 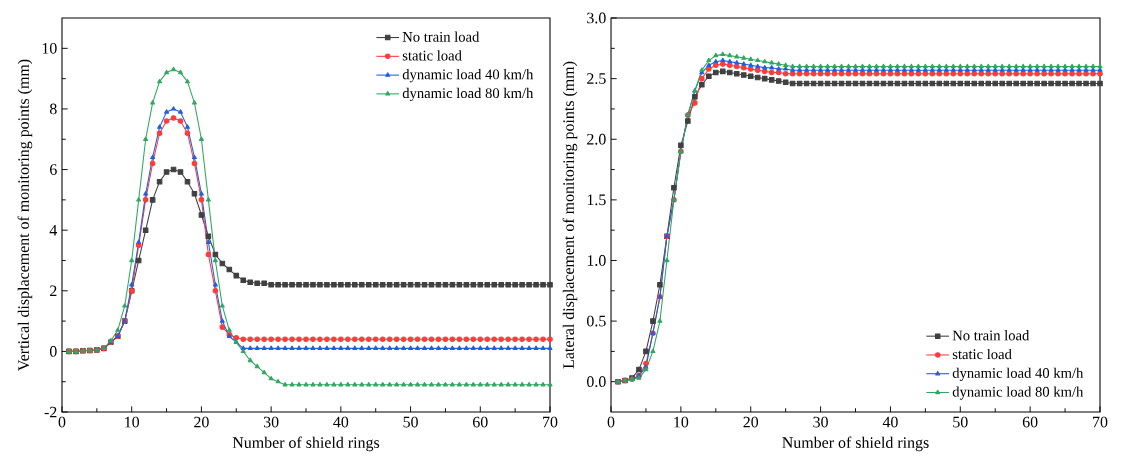 What do you see at coordinates (53, 351) in the screenshot?
I see `y-tick-label: 0` at bounding box center [53, 351].